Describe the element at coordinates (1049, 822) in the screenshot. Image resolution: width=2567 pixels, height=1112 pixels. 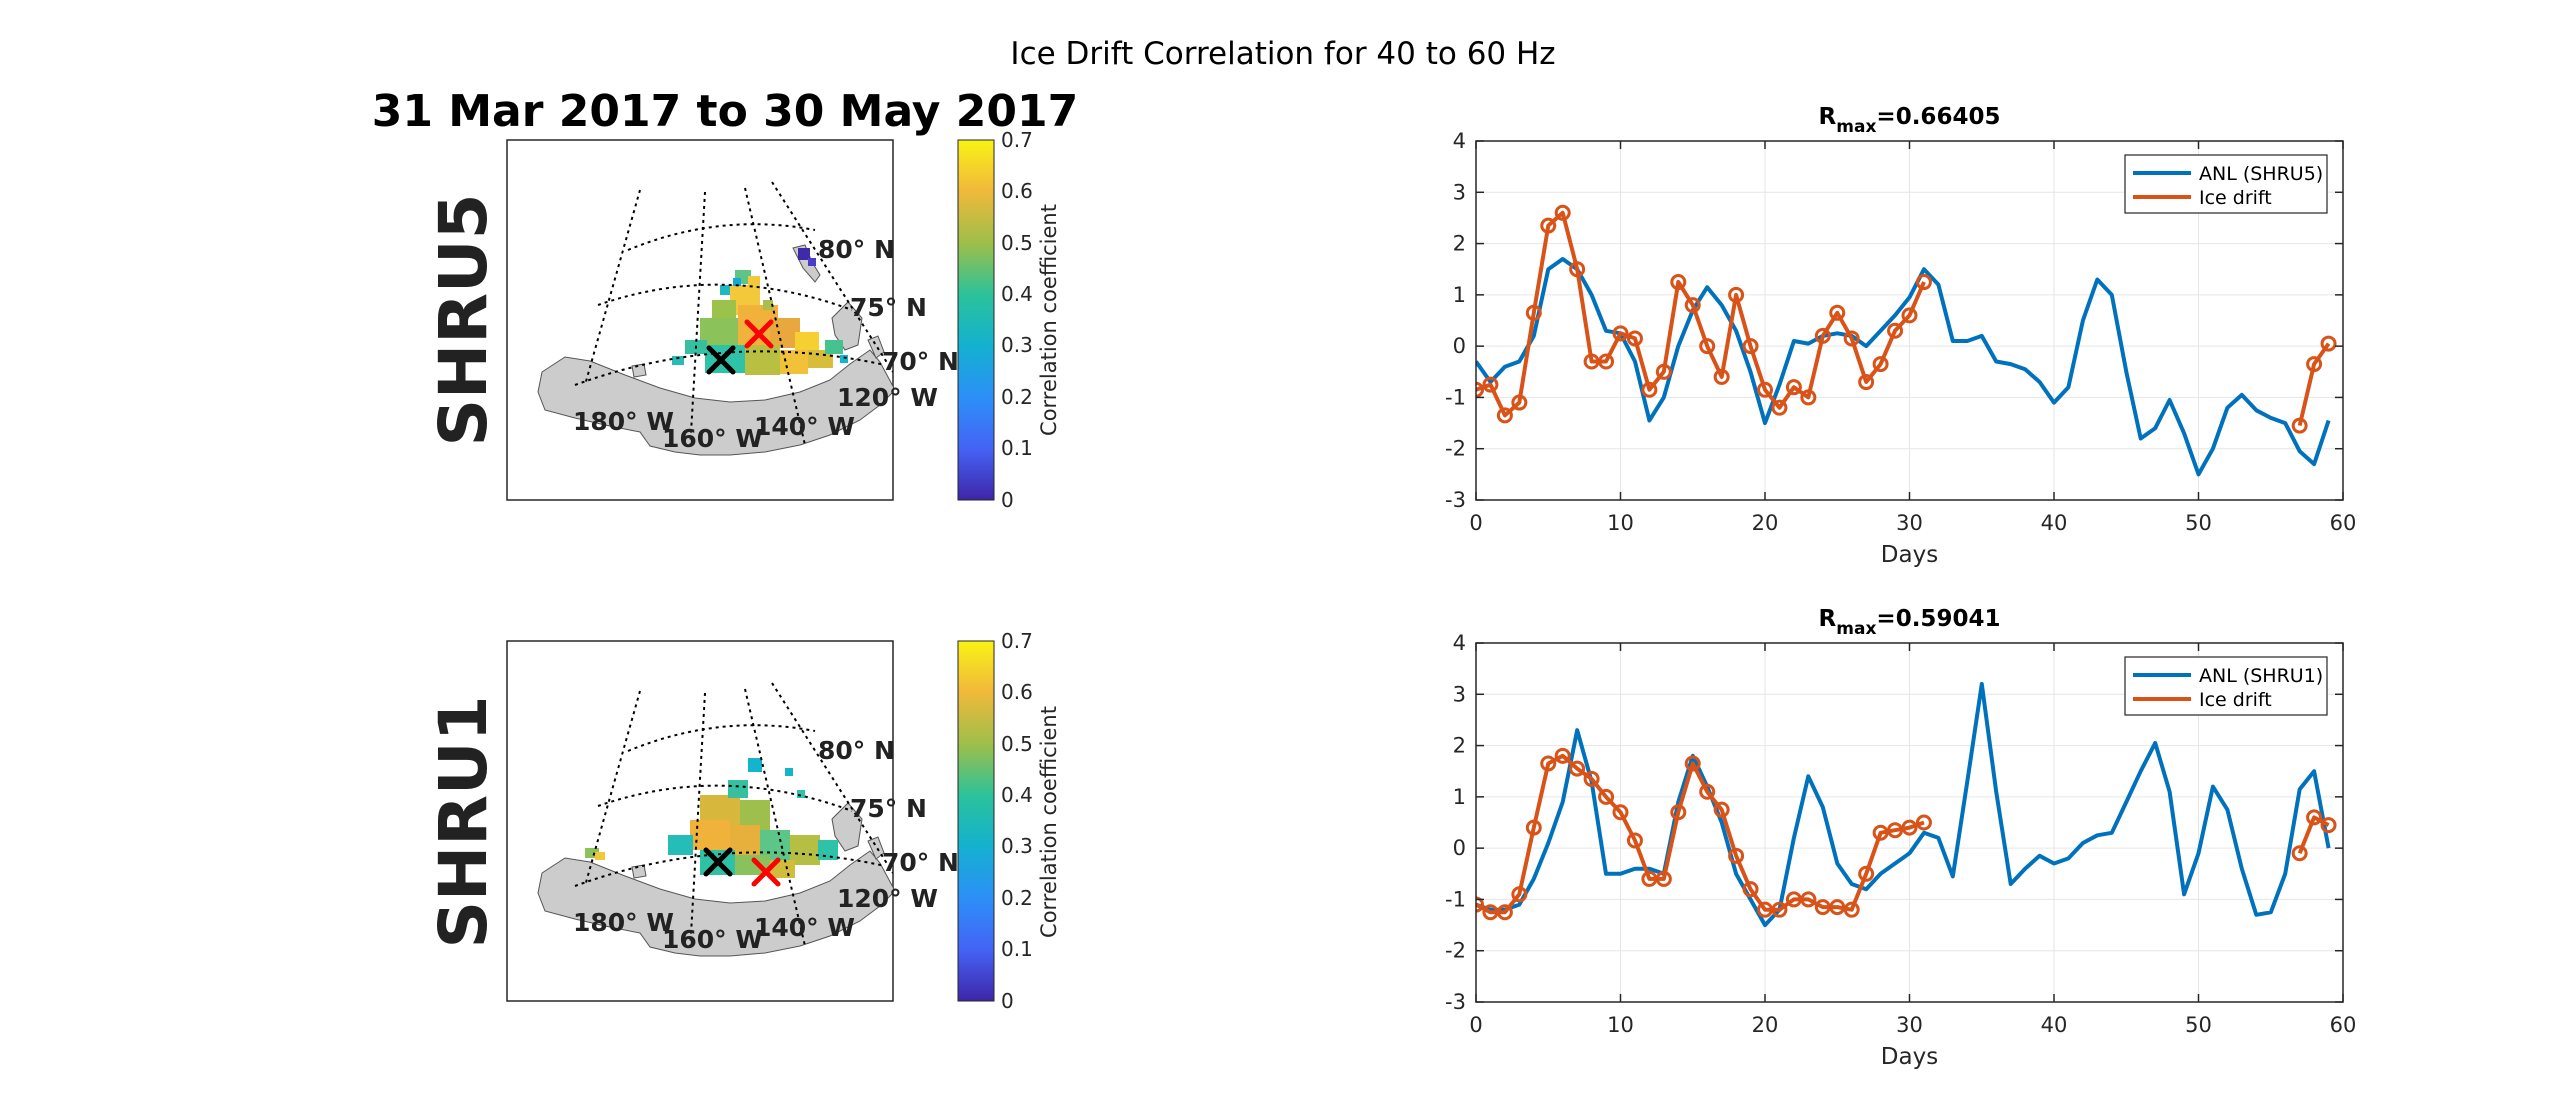
I see `colorbar-label: Correlation coefficient` at that location.